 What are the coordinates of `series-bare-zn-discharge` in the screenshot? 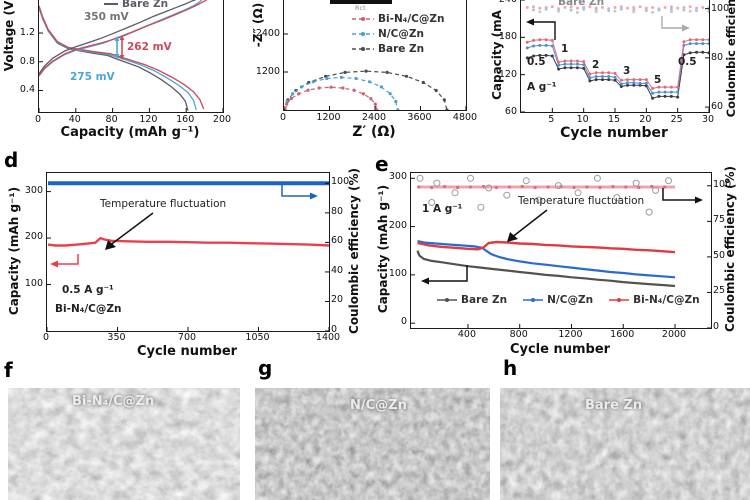 It's located at (114, 59).